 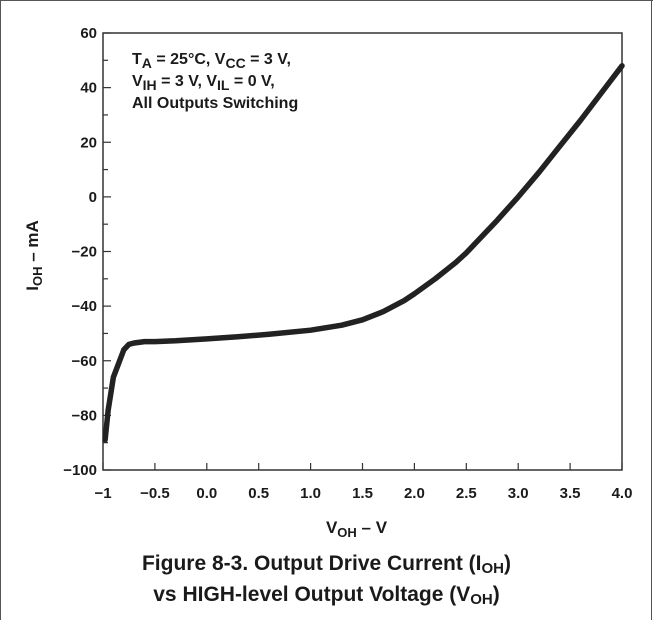 I want to click on y-tick-label: −20, so click(x=84, y=252).